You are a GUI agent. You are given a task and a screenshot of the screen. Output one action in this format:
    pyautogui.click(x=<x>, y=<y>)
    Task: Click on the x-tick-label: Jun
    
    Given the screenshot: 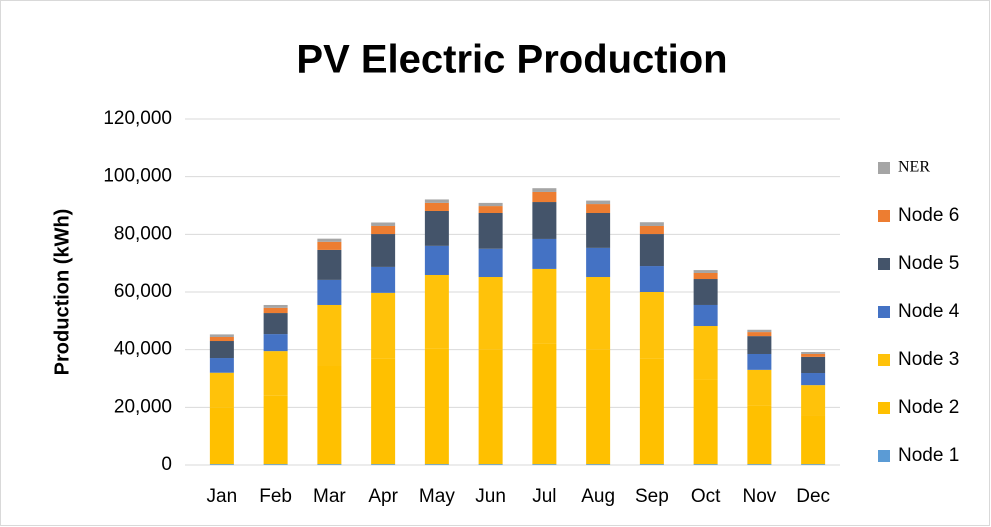 What is the action you would take?
    pyautogui.click(x=490, y=496)
    